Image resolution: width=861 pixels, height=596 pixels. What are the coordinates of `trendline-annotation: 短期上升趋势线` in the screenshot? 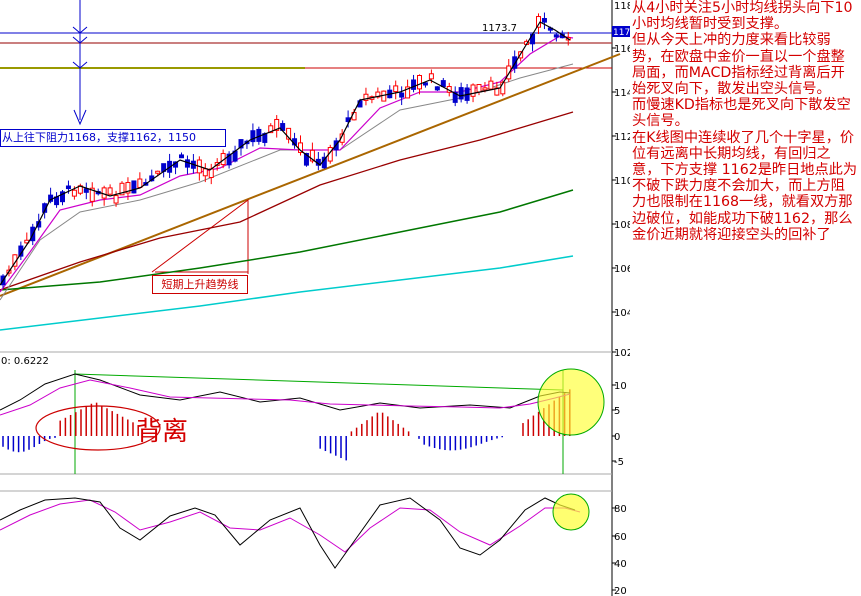 It's located at (200, 284).